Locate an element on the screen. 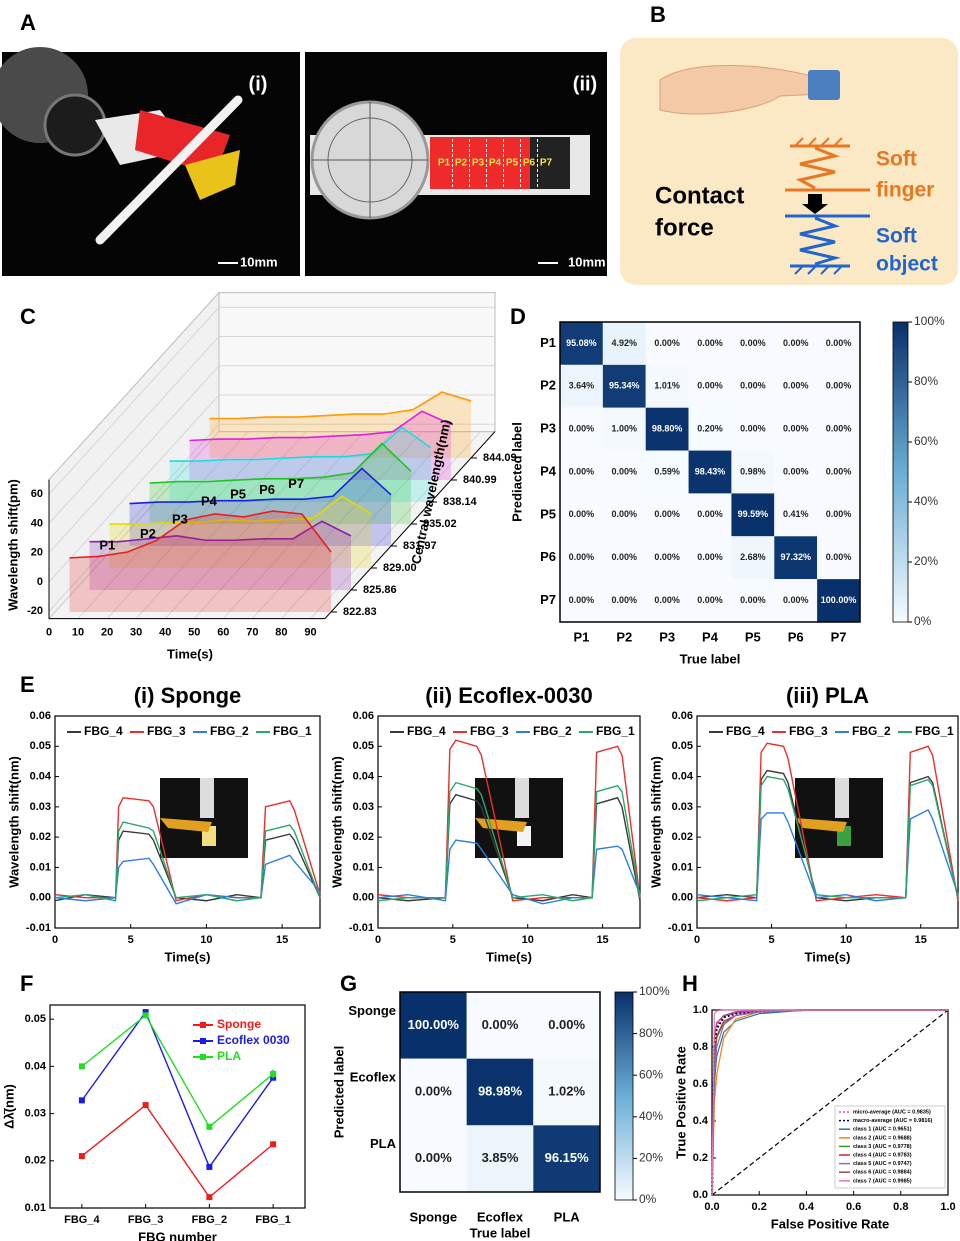  z-tick-label: 838.14 is located at coordinates (460, 502).